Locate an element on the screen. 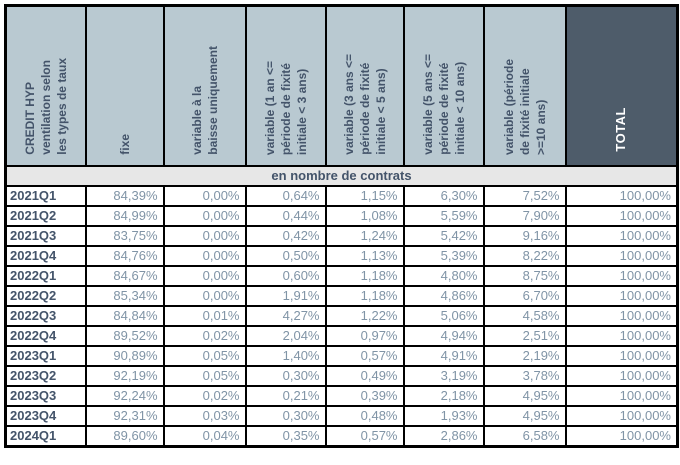 The image size is (680, 465). value-cell: 2,19% is located at coordinates (524, 356).